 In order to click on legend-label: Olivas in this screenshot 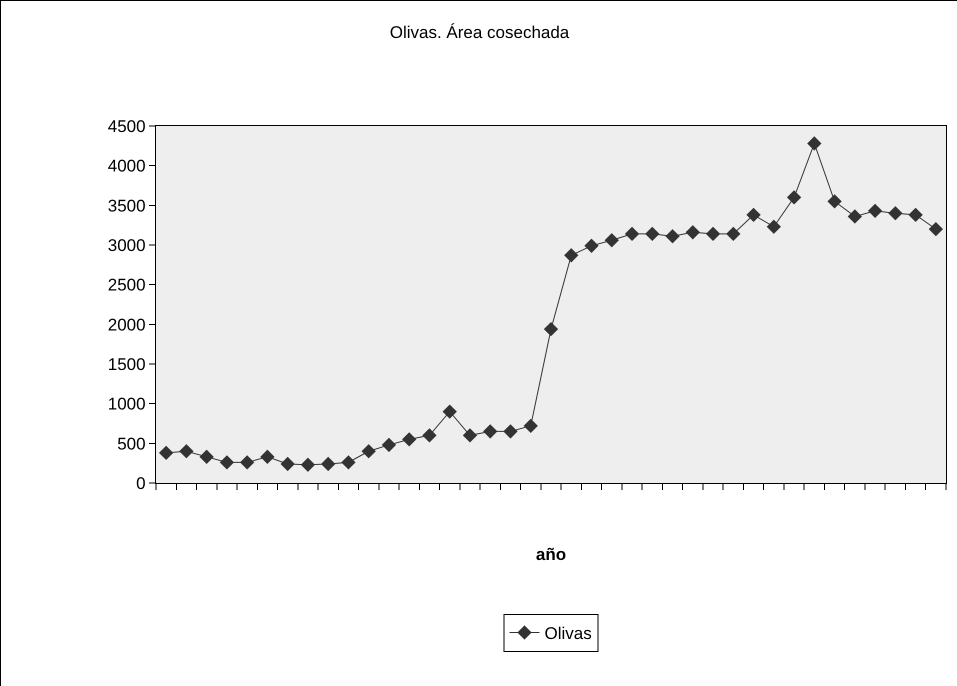, I will do `click(568, 634)`.